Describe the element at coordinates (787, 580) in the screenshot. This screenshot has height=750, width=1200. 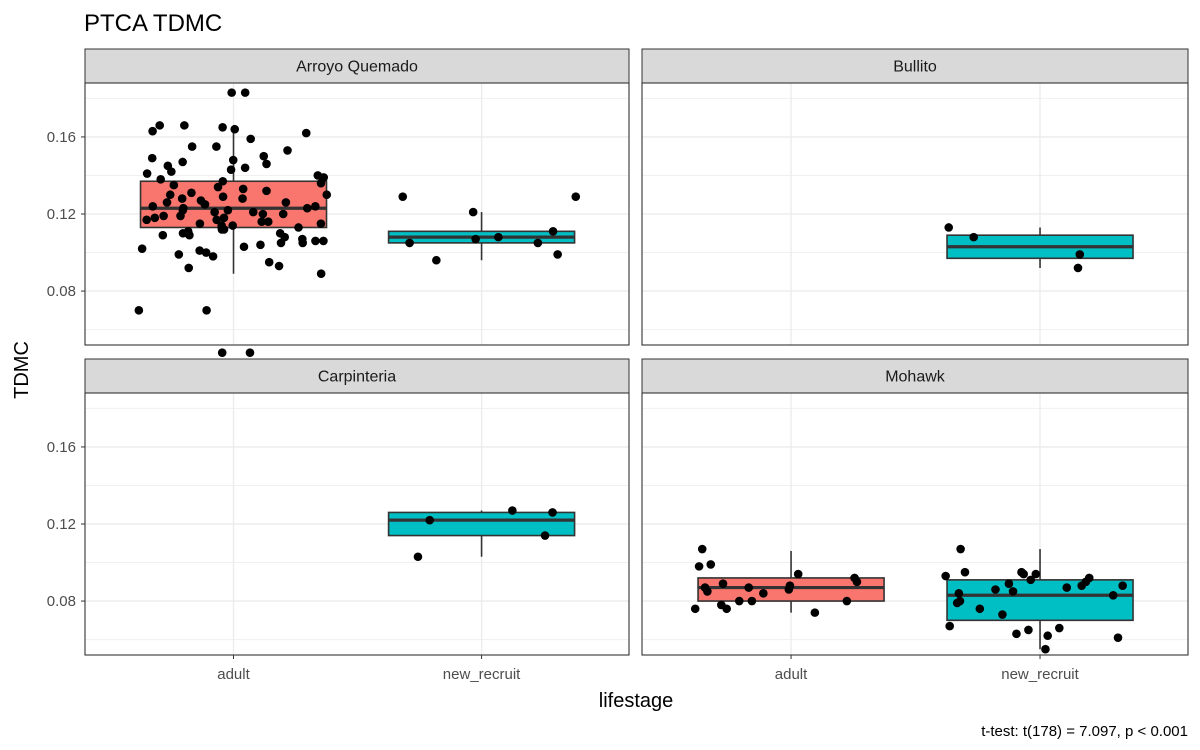
I see `box-mohawk-adult` at that location.